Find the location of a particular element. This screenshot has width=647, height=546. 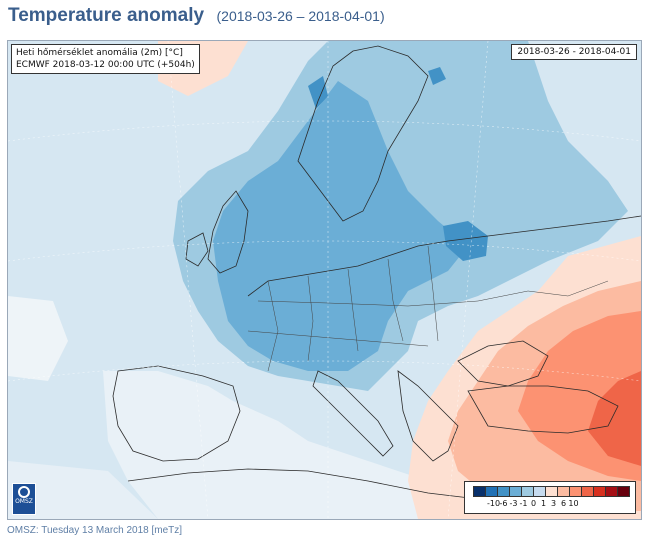

page-footer: OMSZ: Tuesday 13 March 2018 [meTz] is located at coordinates (95, 530).